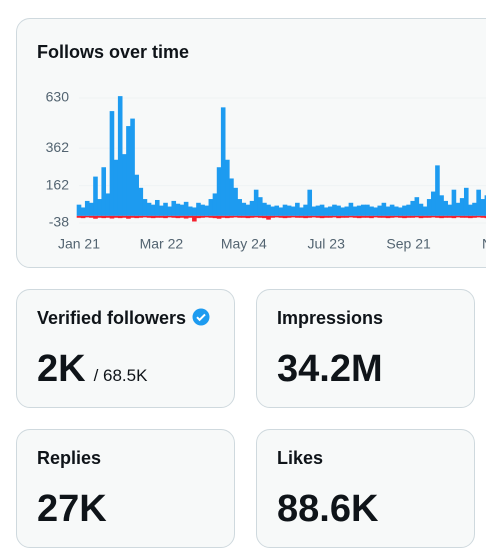 The width and height of the screenshot is (486, 560). What do you see at coordinates (330, 369) in the screenshot?
I see `stat-value: 34.2M` at bounding box center [330, 369].